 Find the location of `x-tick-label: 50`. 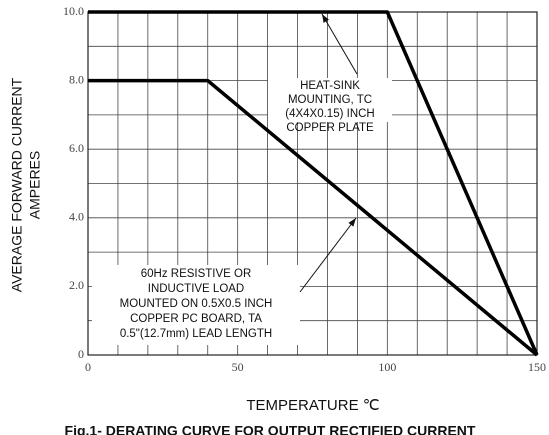

x-tick-label: 50 is located at coordinates (238, 367).